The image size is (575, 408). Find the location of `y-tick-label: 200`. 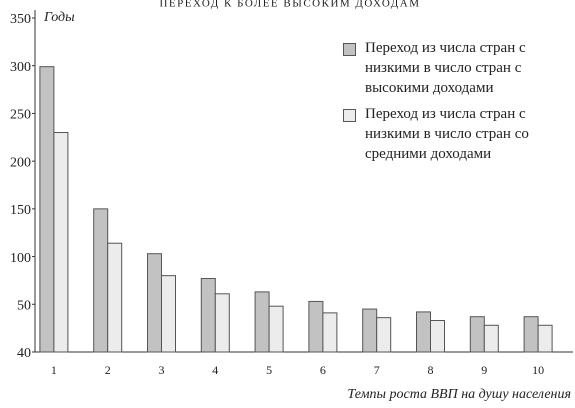

y-tick-label: 200 is located at coordinates (20, 162).